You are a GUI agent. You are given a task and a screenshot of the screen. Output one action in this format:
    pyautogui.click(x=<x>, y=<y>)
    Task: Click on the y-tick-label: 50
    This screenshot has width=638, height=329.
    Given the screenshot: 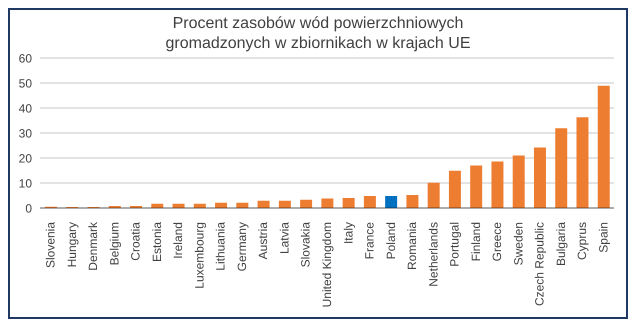 What is the action you would take?
    pyautogui.click(x=25, y=83)
    